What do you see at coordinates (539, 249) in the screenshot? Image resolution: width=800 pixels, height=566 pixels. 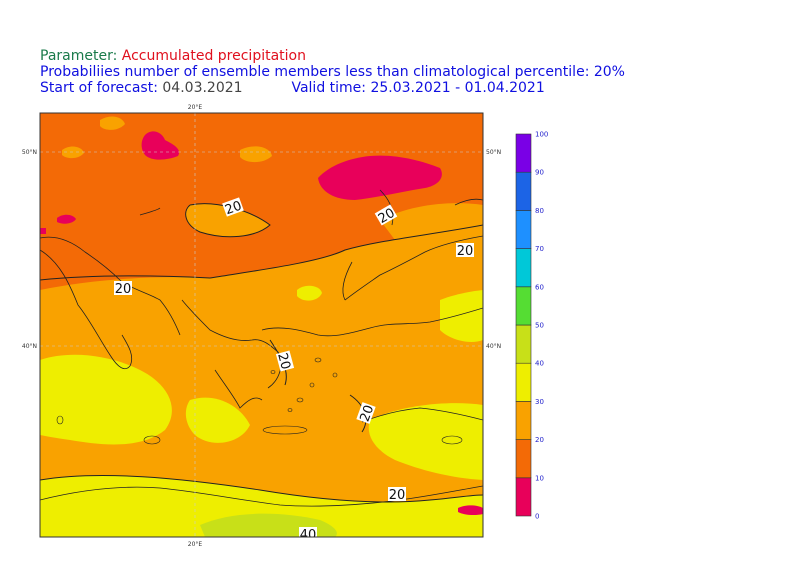 I see `colorbar-tick-label: 70` at bounding box center [539, 249].